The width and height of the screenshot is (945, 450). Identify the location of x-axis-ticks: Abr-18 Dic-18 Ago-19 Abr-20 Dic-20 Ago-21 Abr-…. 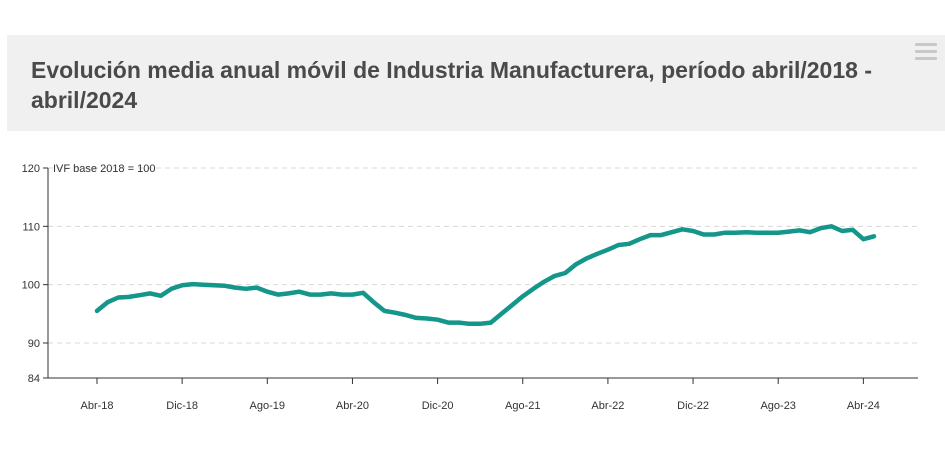
(480, 395).